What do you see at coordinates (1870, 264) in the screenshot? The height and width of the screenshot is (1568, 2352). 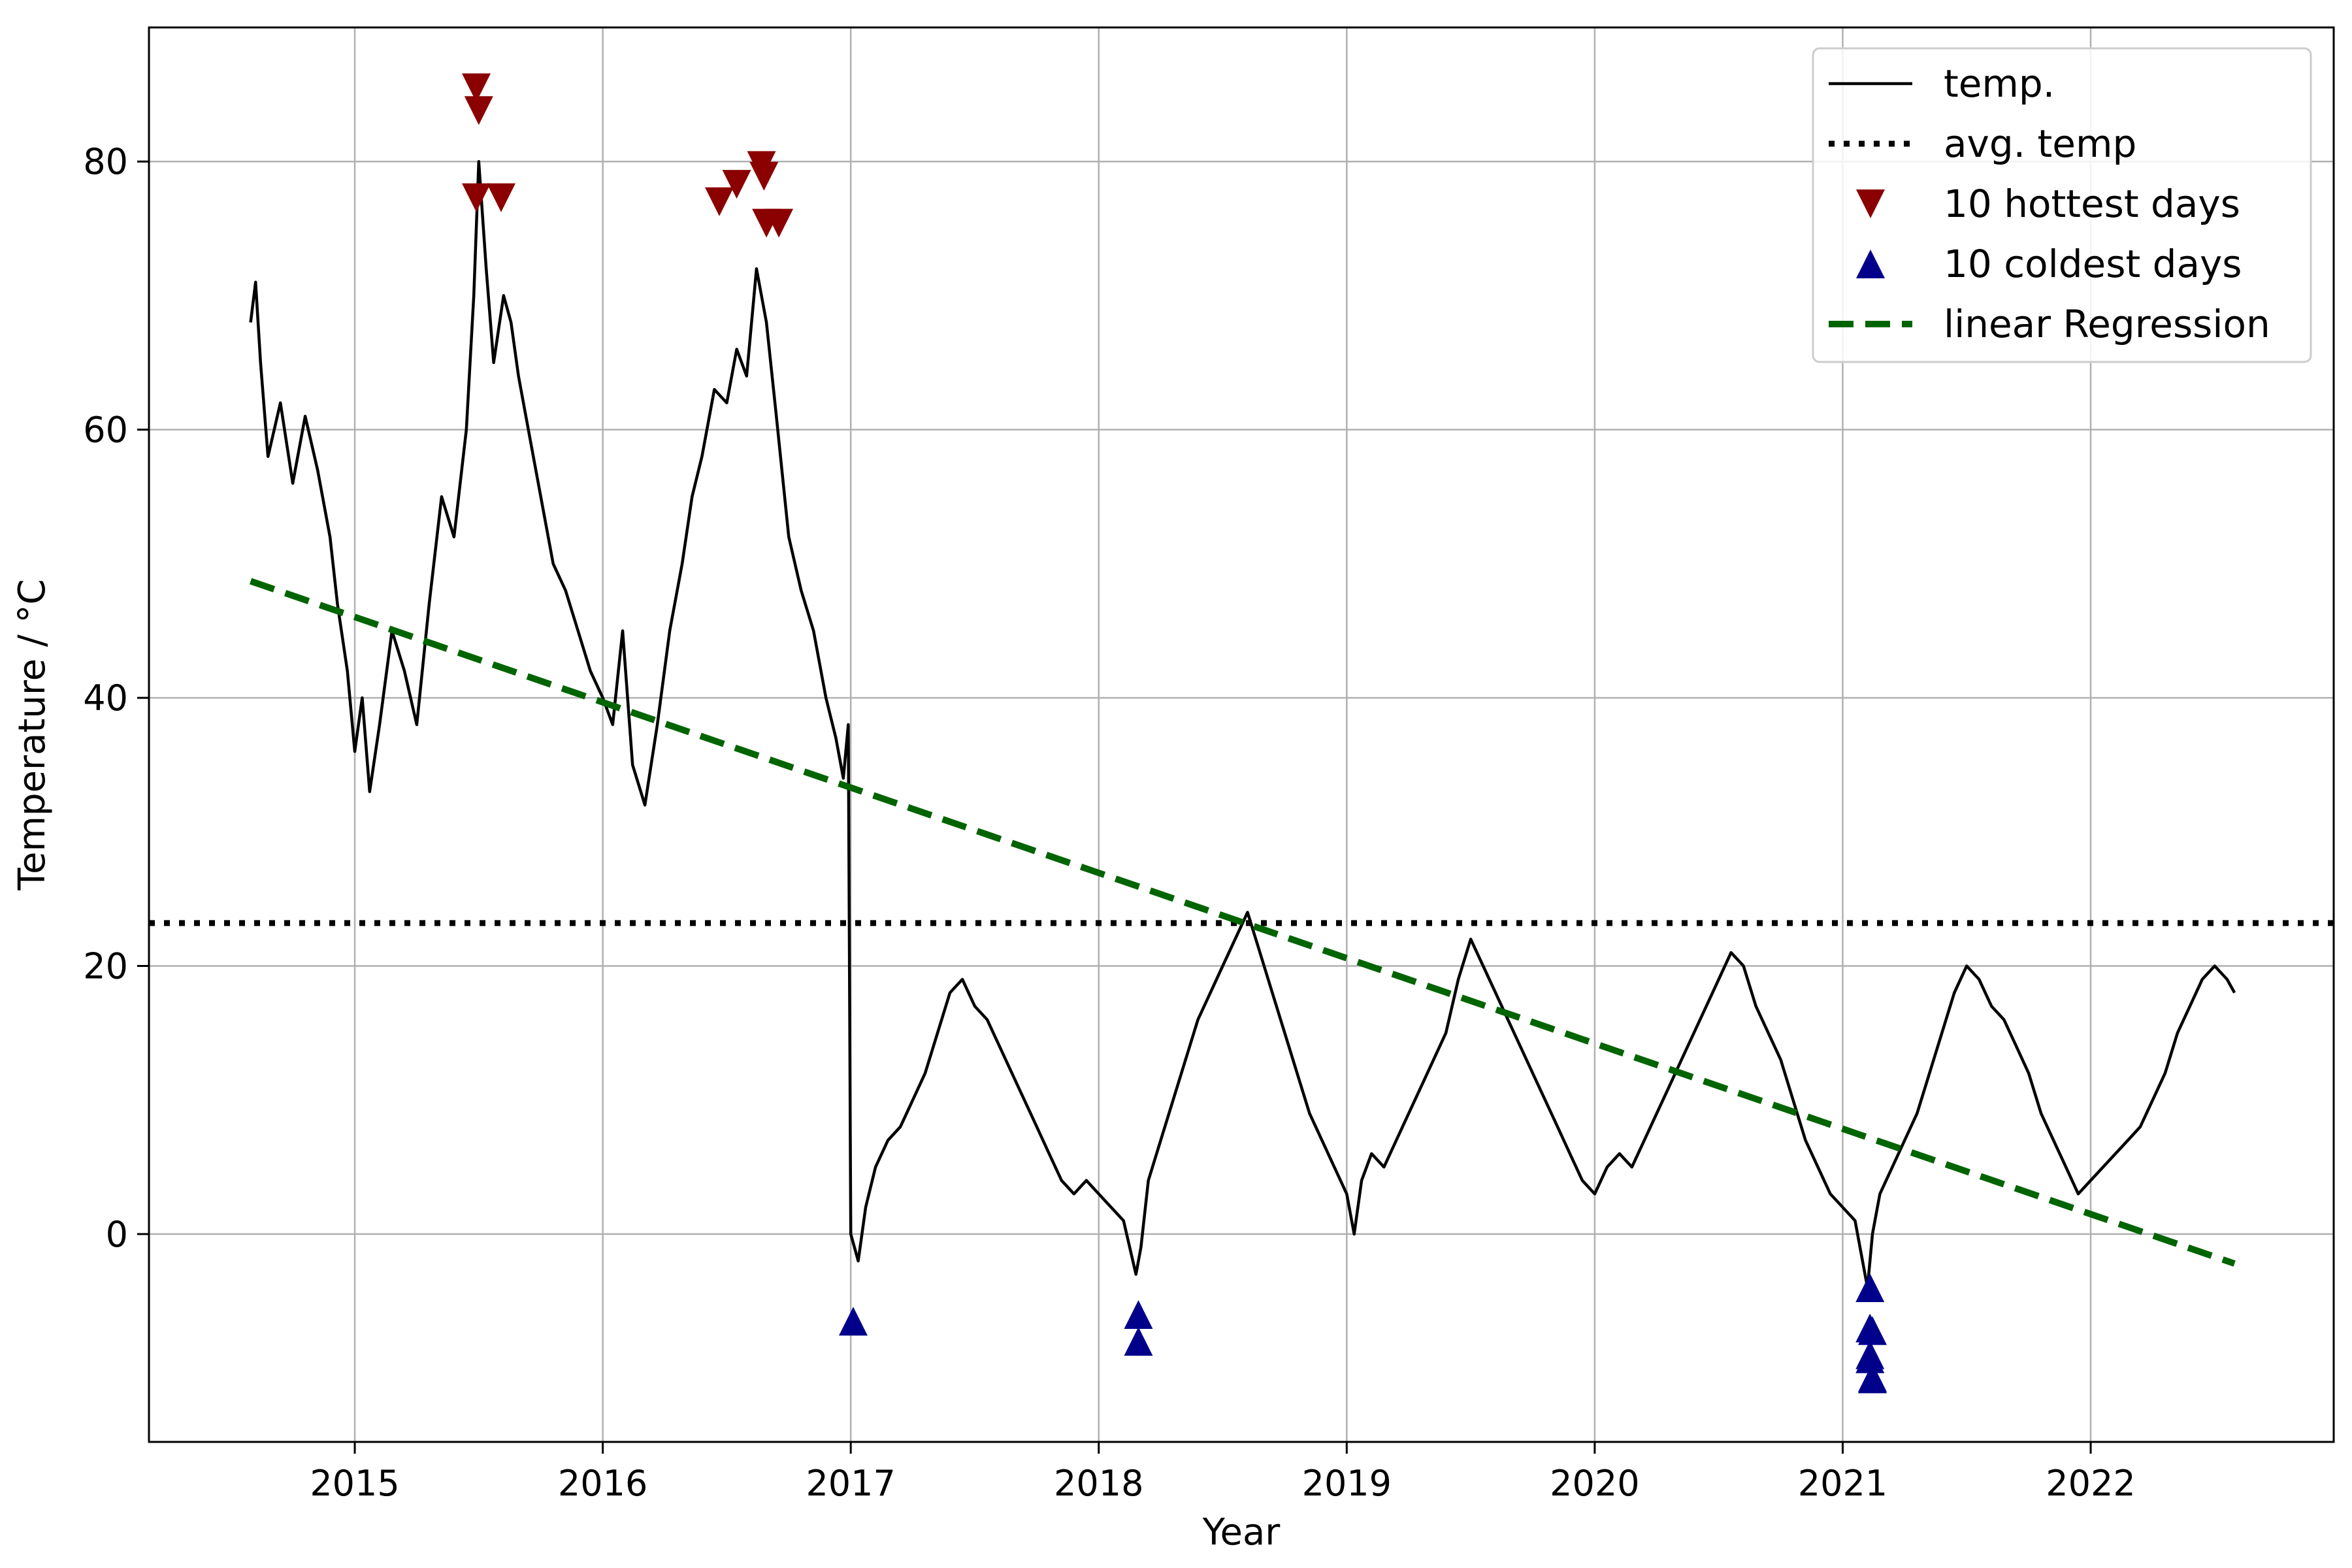 I see `legend-swatch-coldest` at bounding box center [1870, 264].